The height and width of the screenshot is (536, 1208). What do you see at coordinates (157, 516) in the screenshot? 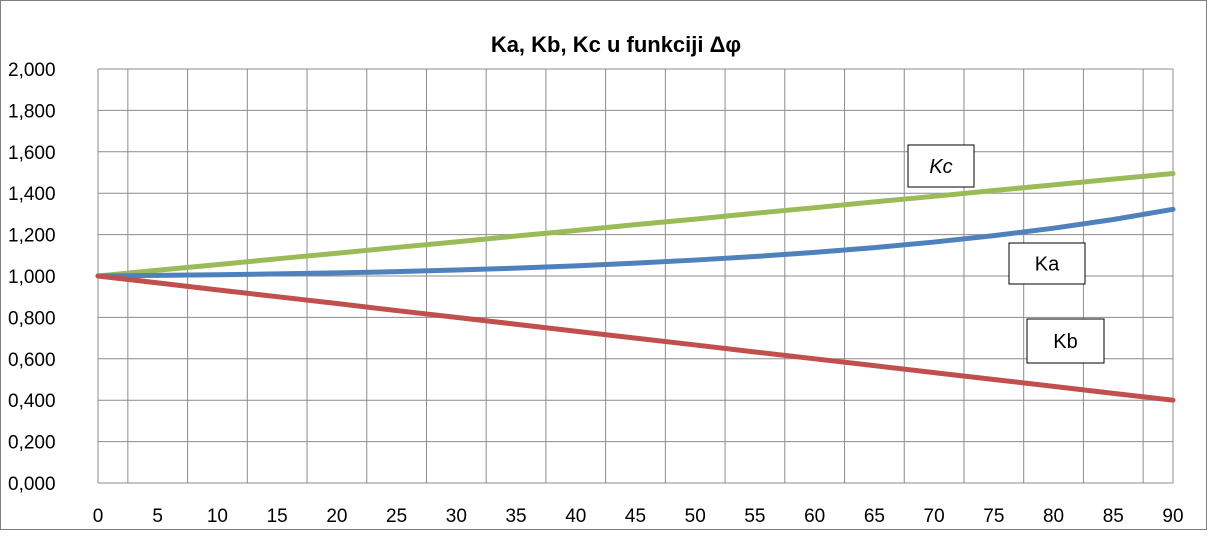
I see `x-tick-label: 5` at bounding box center [157, 516].